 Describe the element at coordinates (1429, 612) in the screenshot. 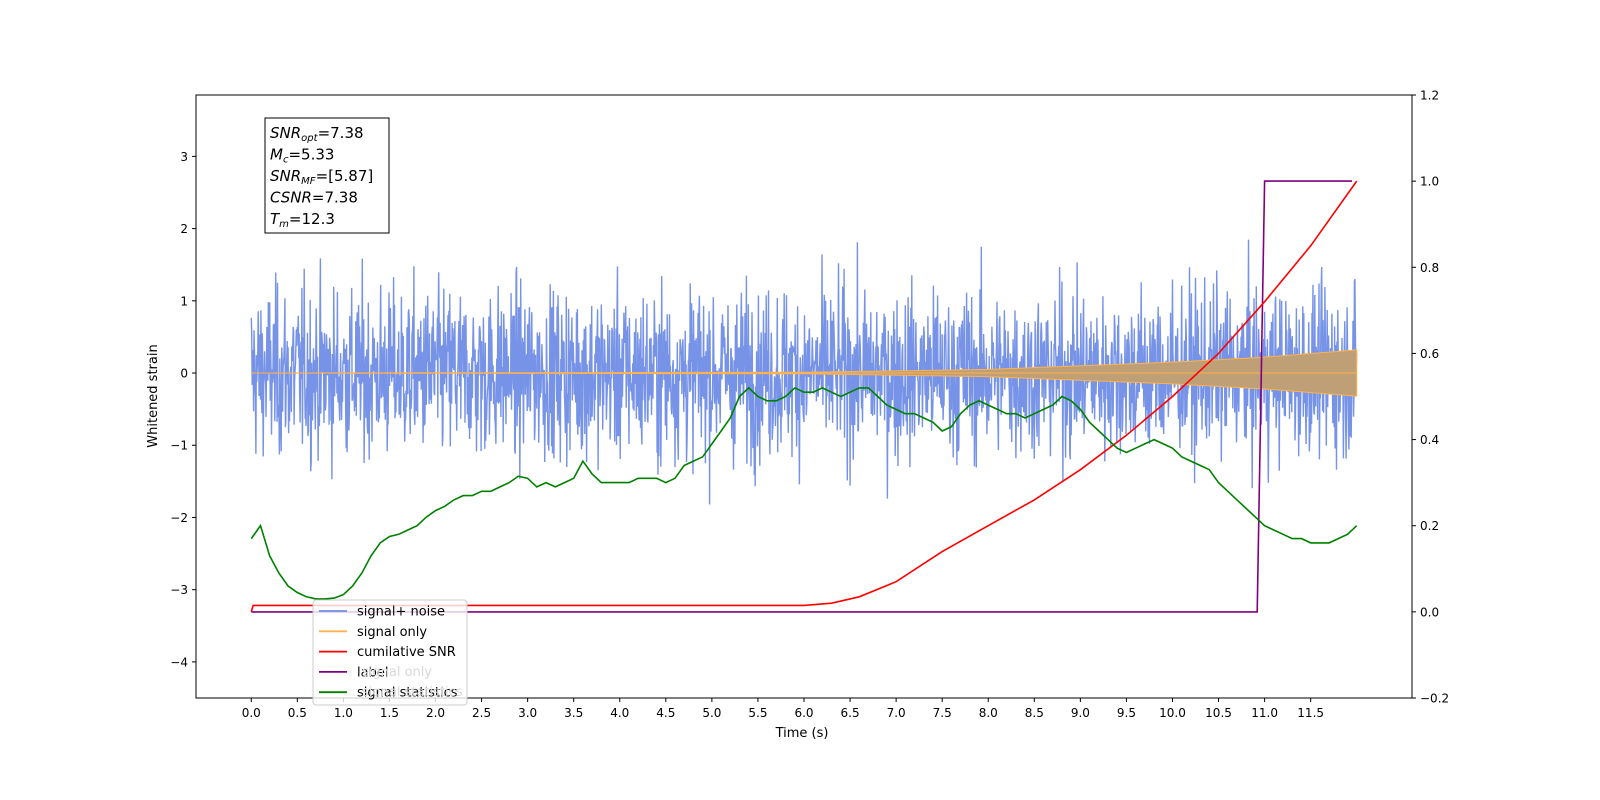

I see `y2-tick-label: 0.0` at that location.